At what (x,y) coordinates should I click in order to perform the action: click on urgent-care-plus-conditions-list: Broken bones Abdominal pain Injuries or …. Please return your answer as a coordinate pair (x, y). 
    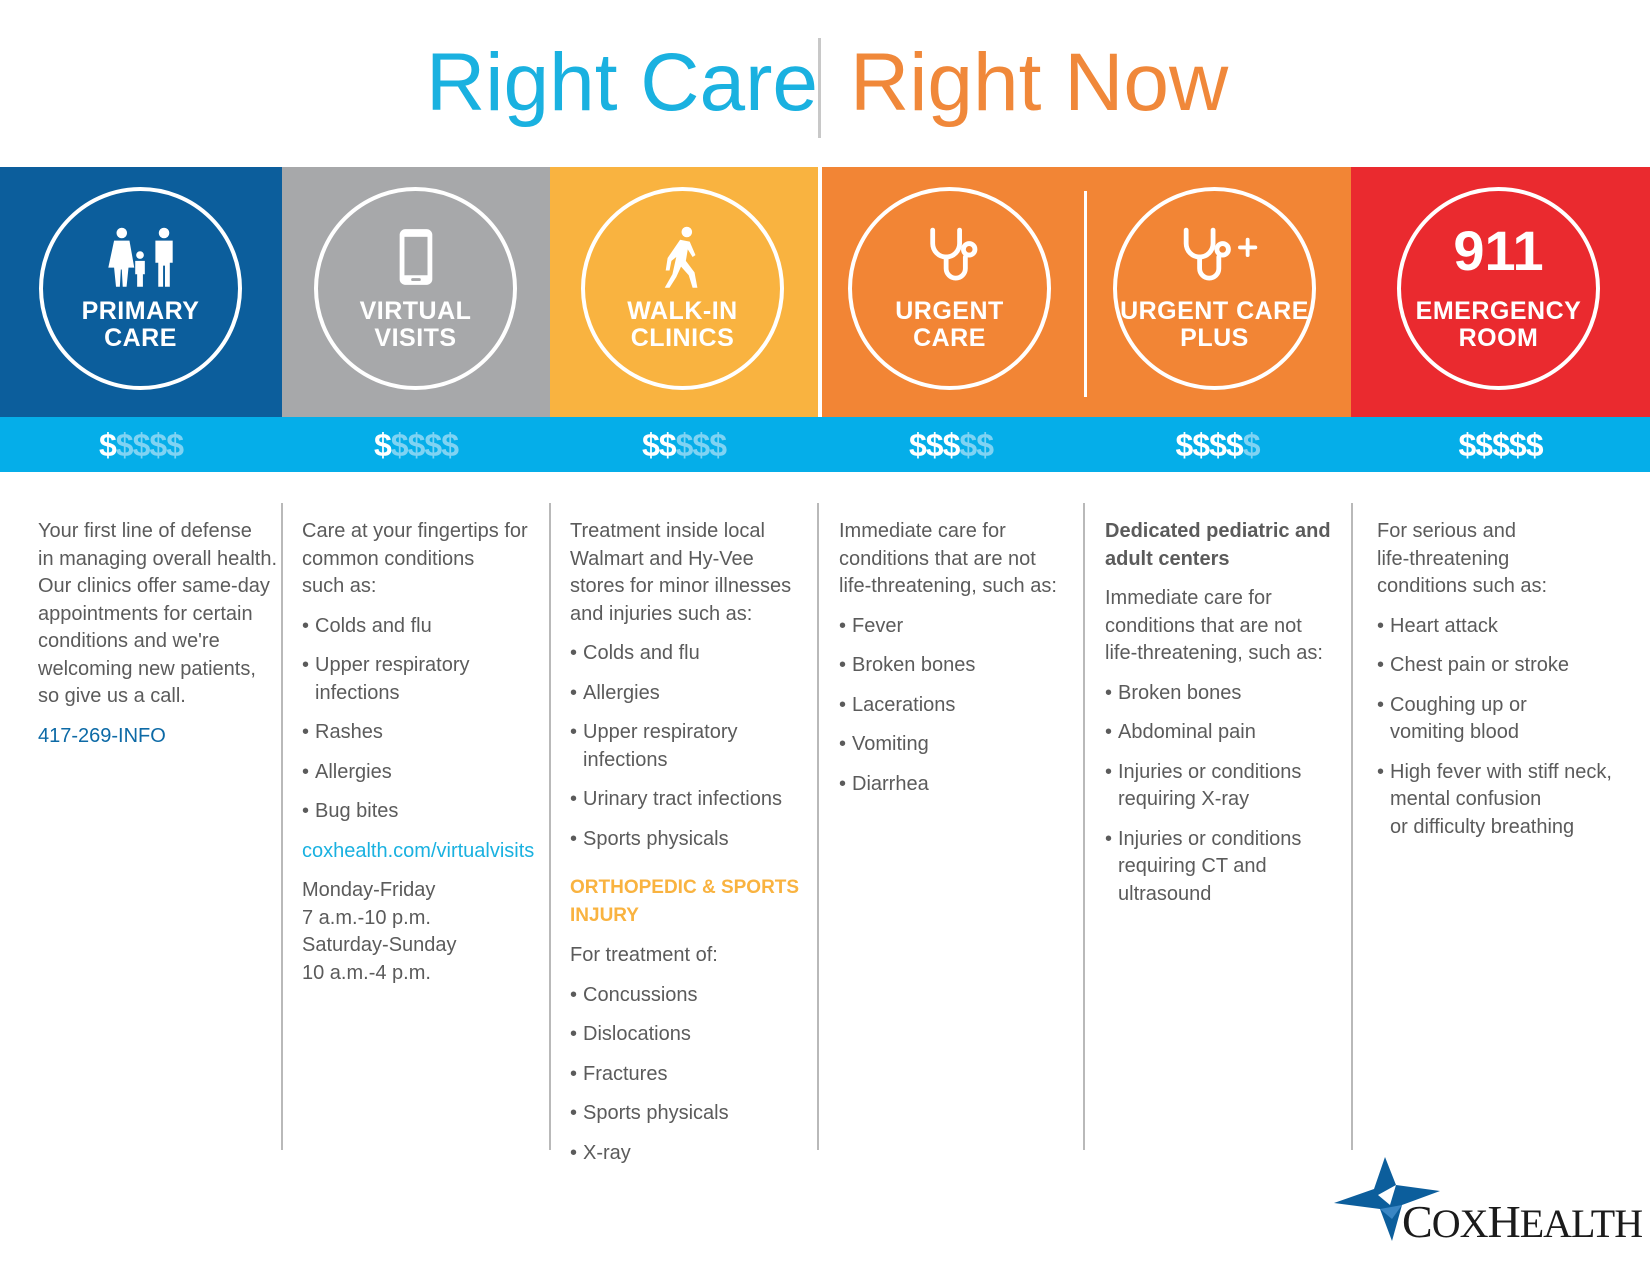
    Looking at the image, I should click on (1226, 794).